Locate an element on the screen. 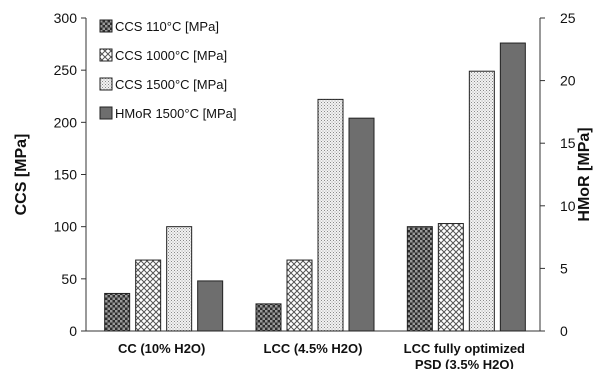 This screenshot has width=601, height=369. right-y-tick-label: 10 is located at coordinates (568, 206).